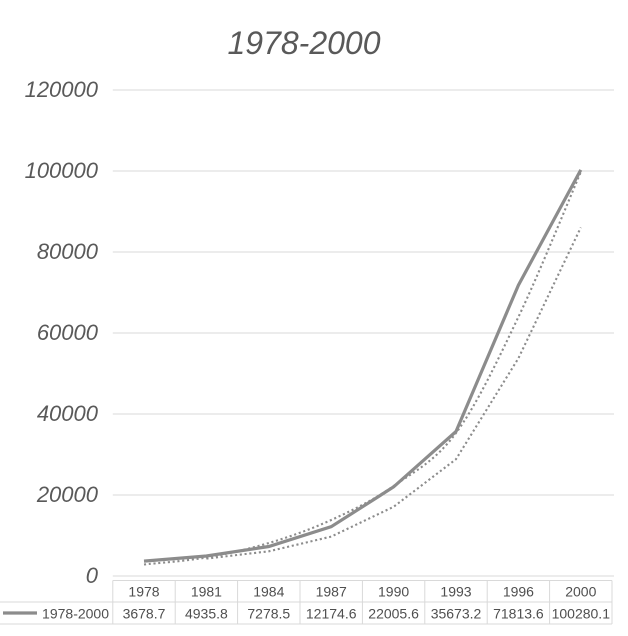  I want to click on svg-text: 20000, so click(67, 494).